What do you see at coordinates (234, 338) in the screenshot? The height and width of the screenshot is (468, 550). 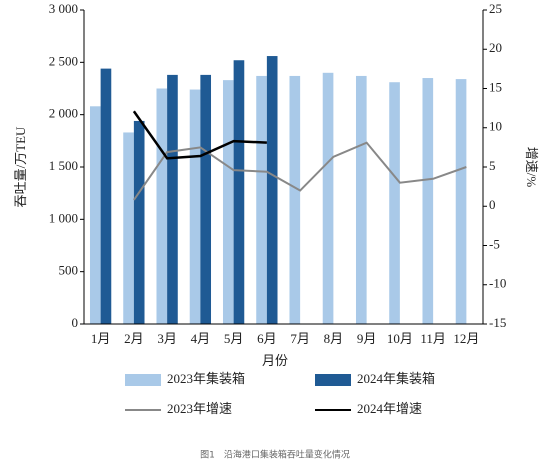 I see `x-tick-label: 5月` at bounding box center [234, 338].